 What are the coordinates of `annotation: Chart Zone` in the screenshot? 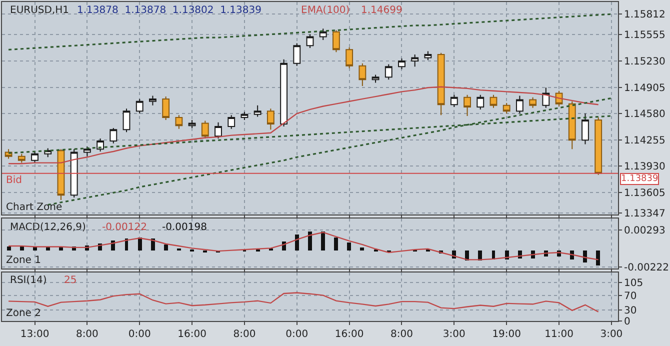 It's located at (34, 207).